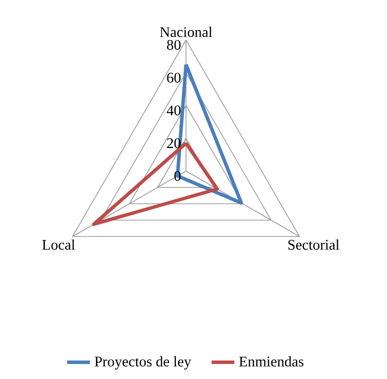 Image resolution: width=387 pixels, height=379 pixels. I want to click on y-tick-label: 40, so click(173, 110).